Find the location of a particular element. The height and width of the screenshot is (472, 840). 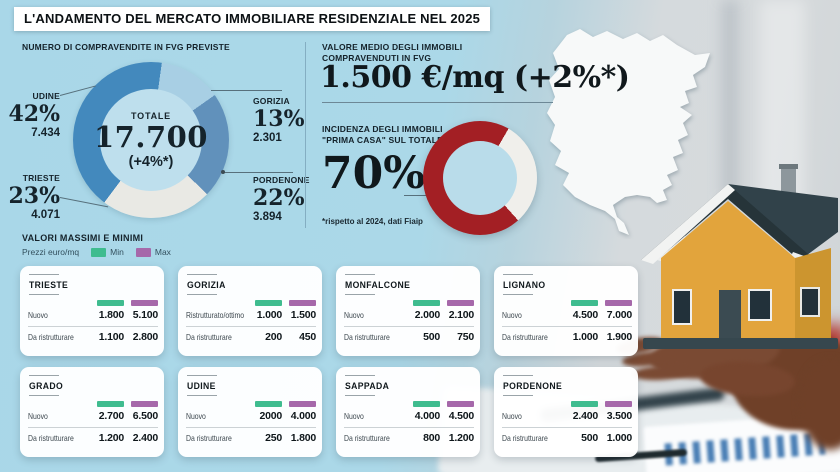

min-swatch is located at coordinates (99, 252).